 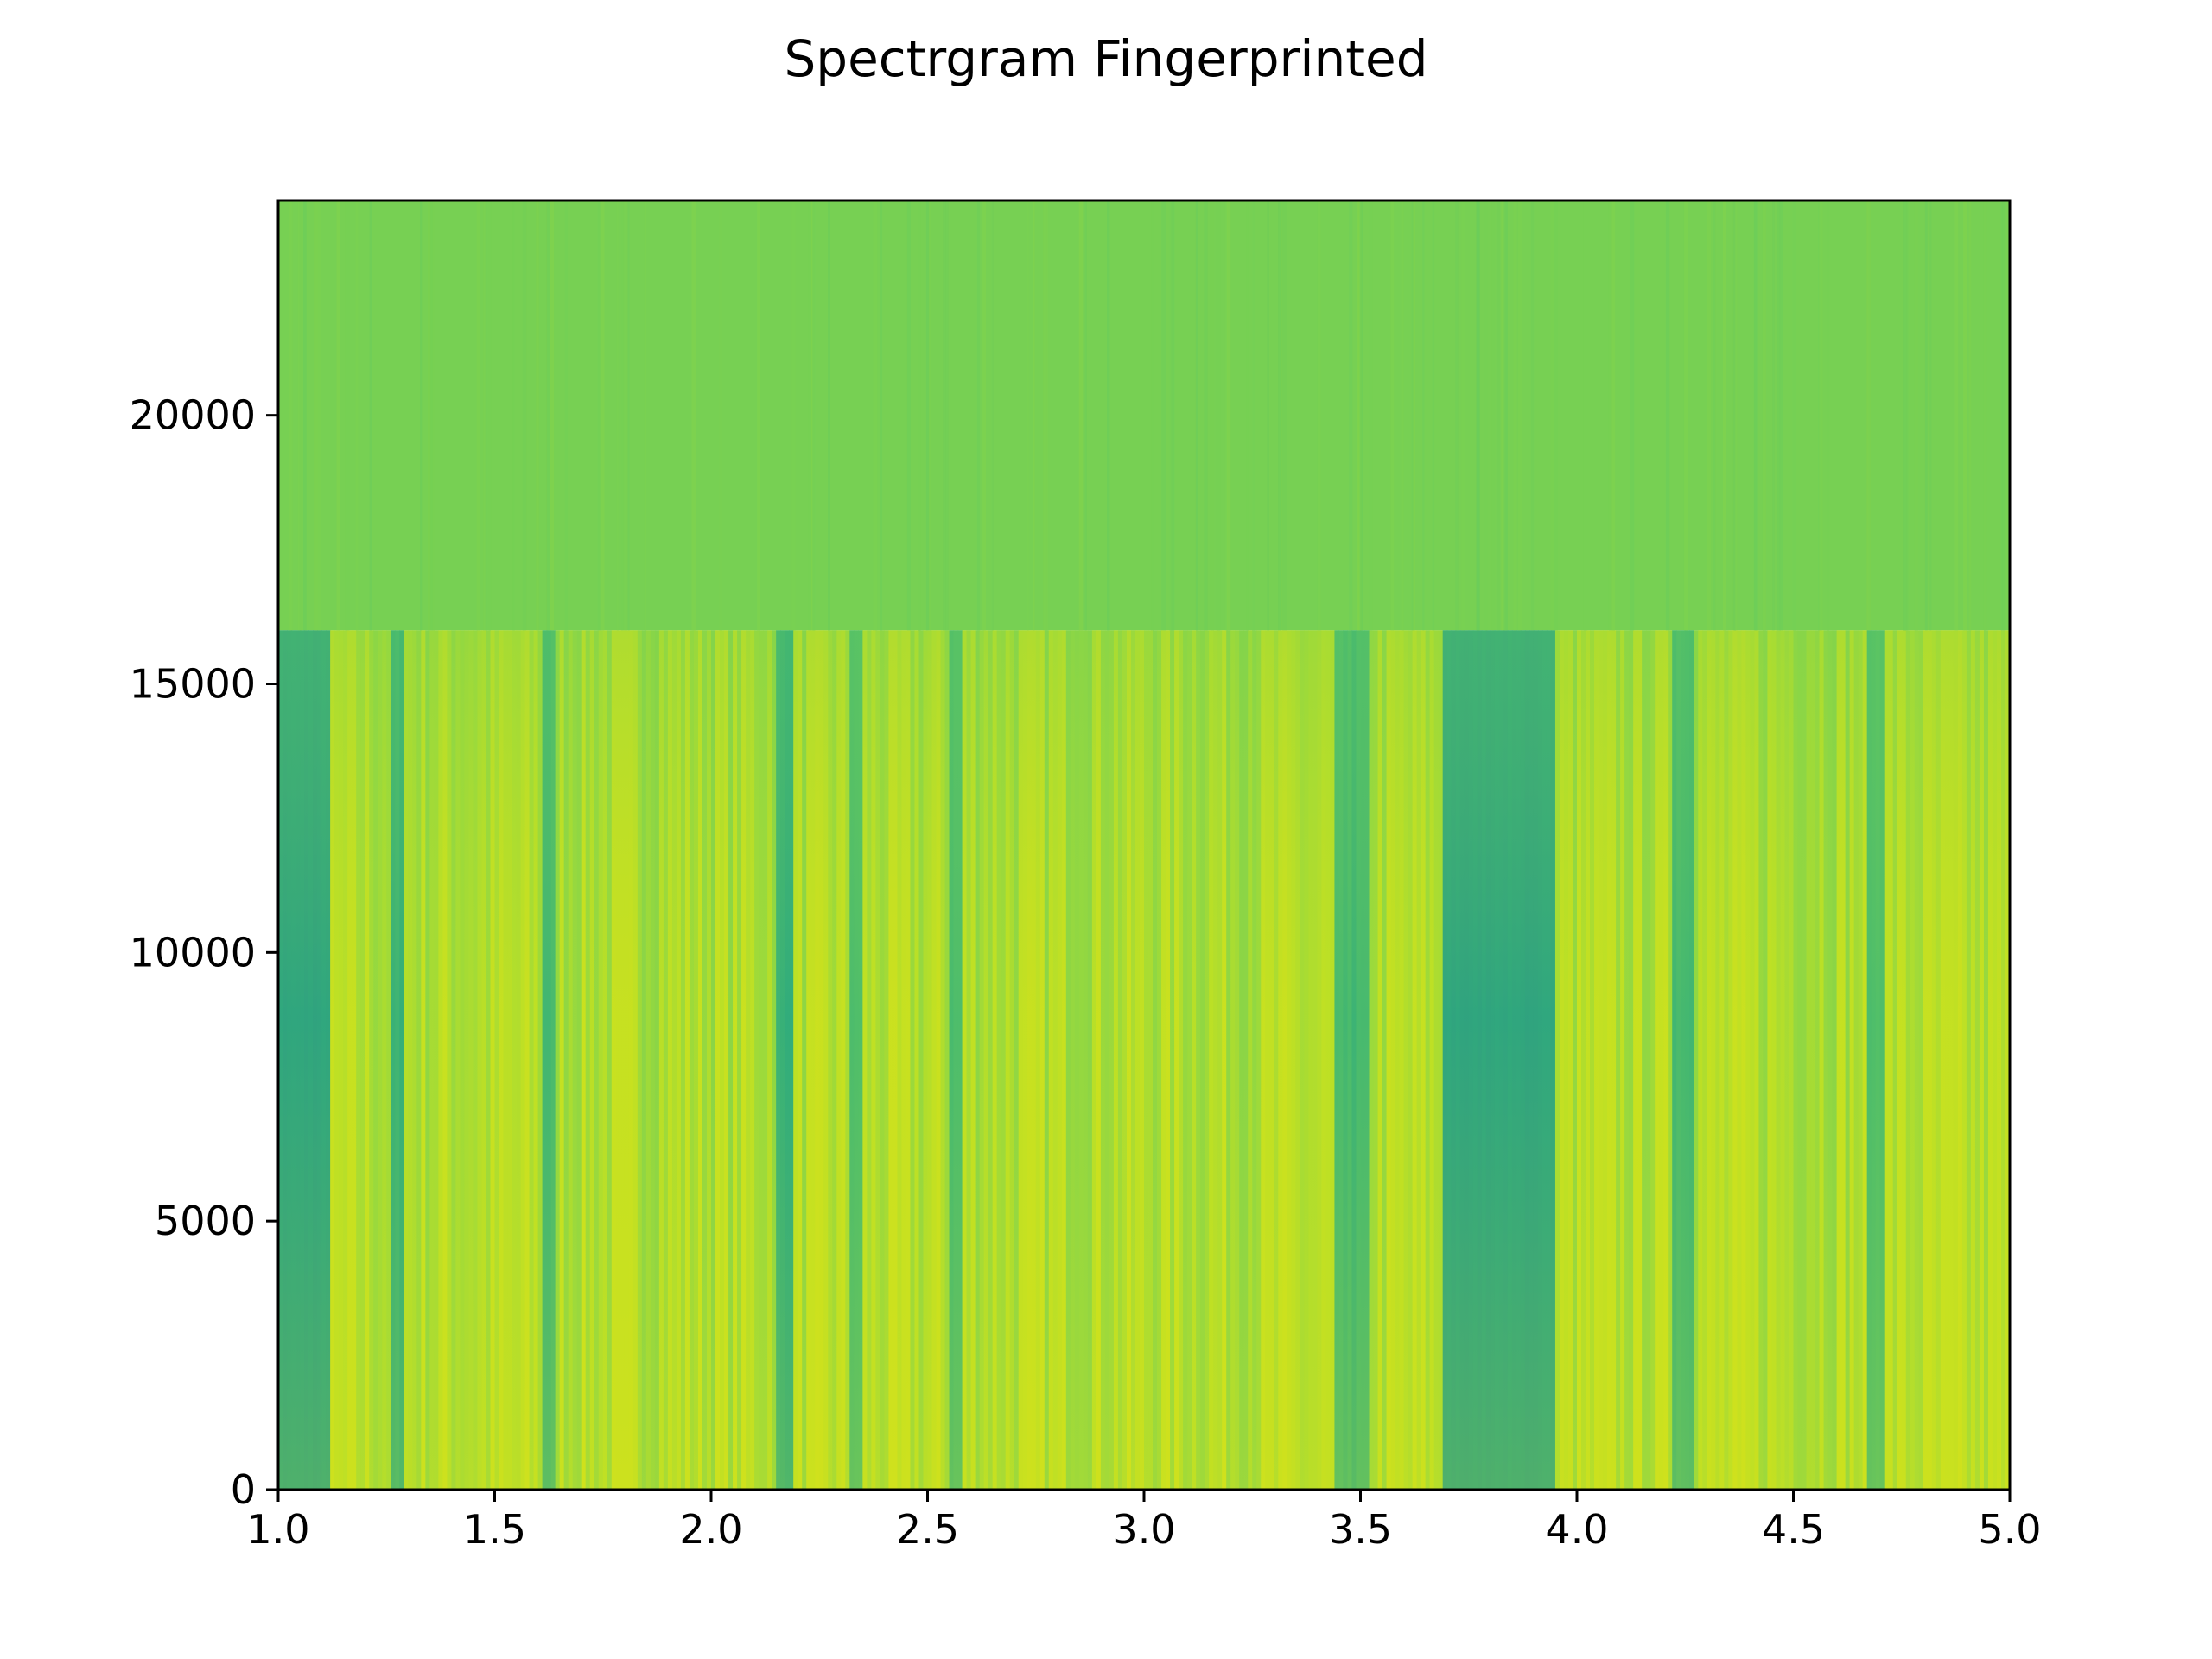 What do you see at coordinates (193, 684) in the screenshot?
I see `y-tick-label: 15000` at bounding box center [193, 684].